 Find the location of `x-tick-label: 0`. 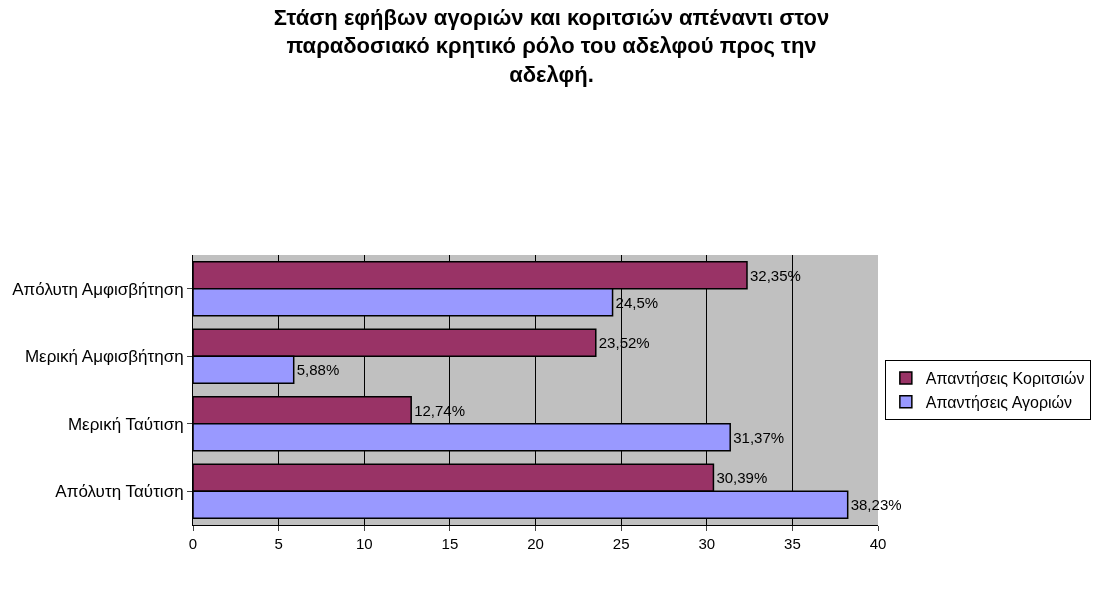

x-tick-label: 0 is located at coordinates (193, 543).